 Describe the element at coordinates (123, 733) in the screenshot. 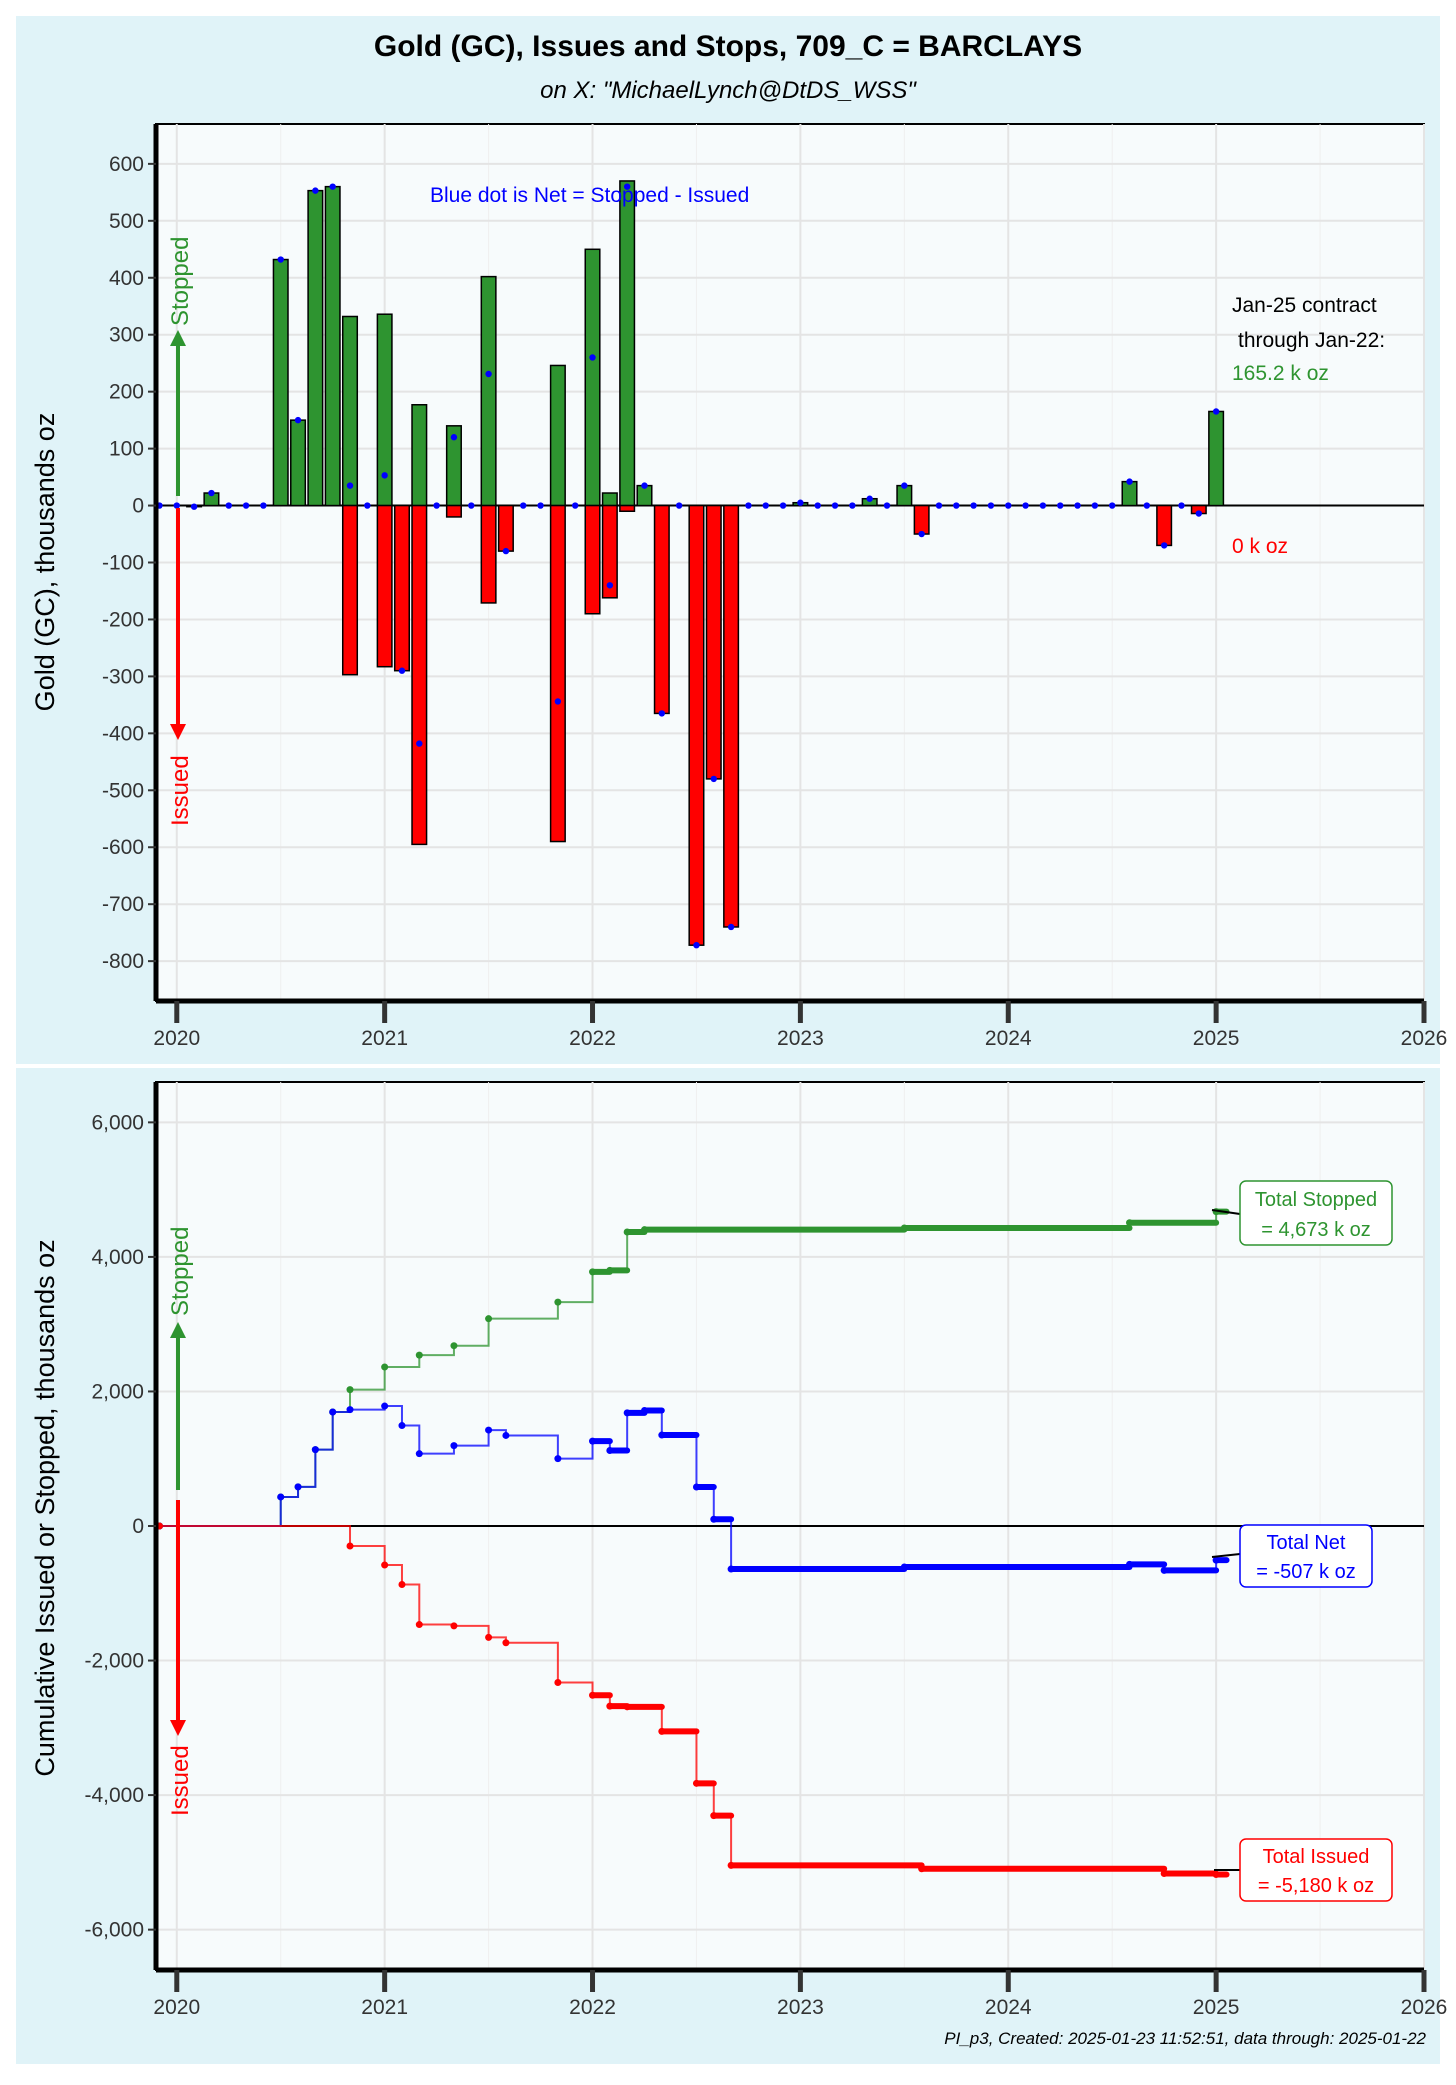

I see `top-y-tick-label: -400` at that location.